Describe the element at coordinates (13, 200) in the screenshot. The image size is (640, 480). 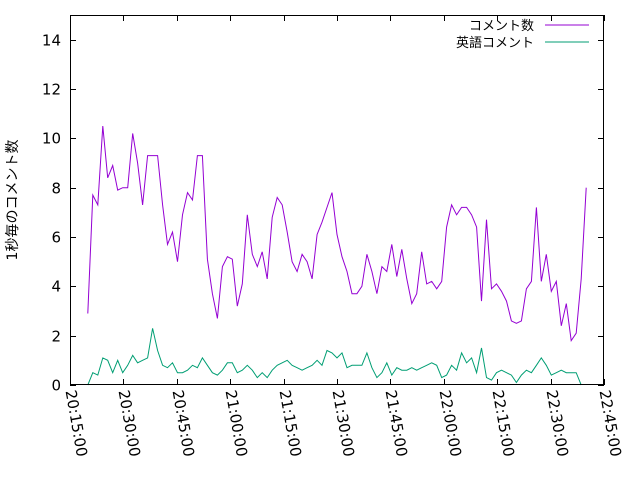
I see `y-axis-label: 1秒毎のコメント数` at that location.